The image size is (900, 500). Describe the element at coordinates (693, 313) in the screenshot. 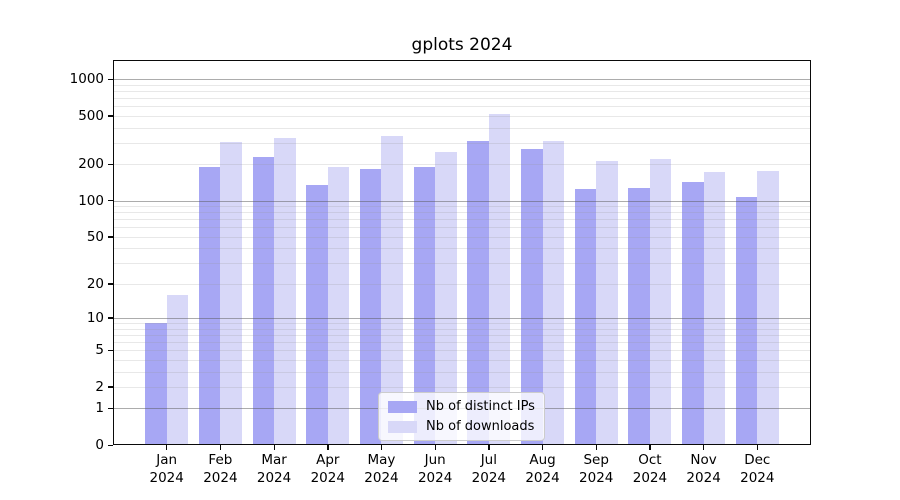

I see `bar-nov-distinct-ips` at that location.